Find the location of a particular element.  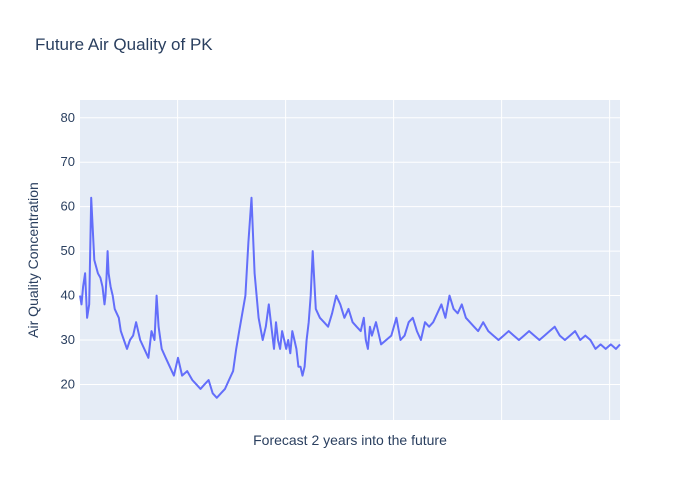

y-tick-label: 20 is located at coordinates (68, 383).